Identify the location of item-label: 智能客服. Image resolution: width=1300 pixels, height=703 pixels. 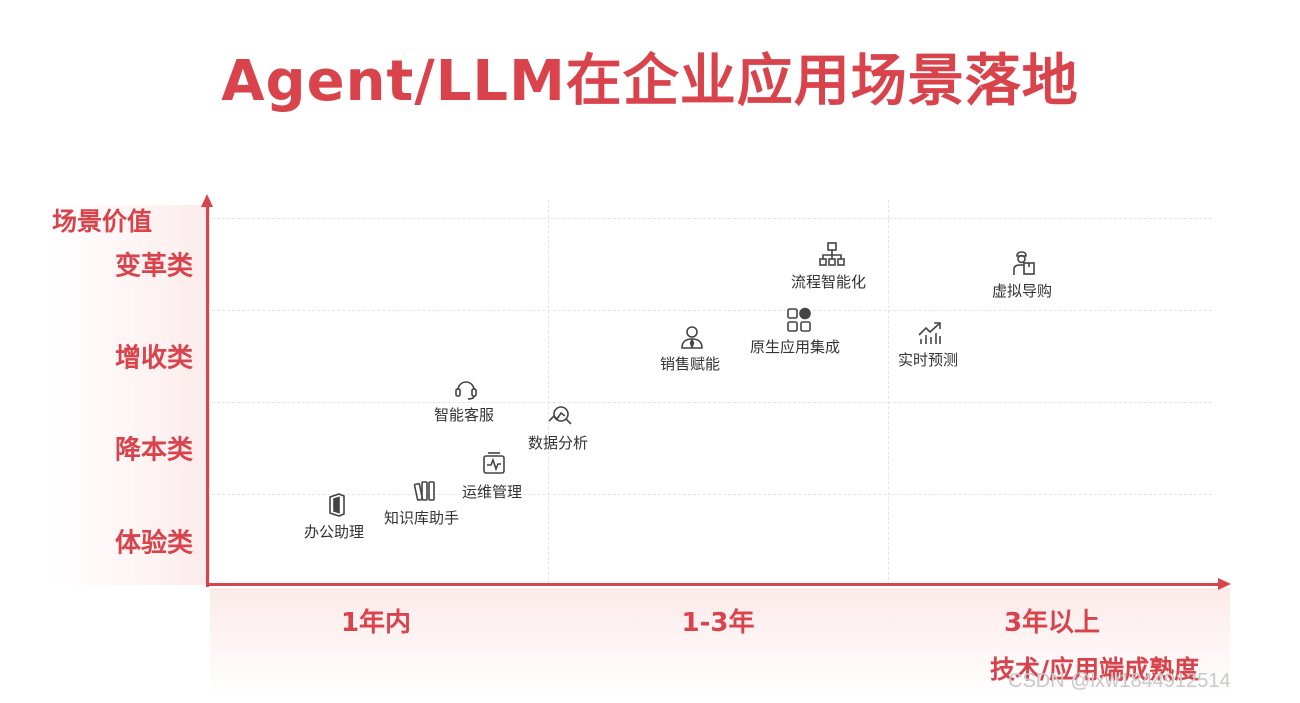
(464, 415).